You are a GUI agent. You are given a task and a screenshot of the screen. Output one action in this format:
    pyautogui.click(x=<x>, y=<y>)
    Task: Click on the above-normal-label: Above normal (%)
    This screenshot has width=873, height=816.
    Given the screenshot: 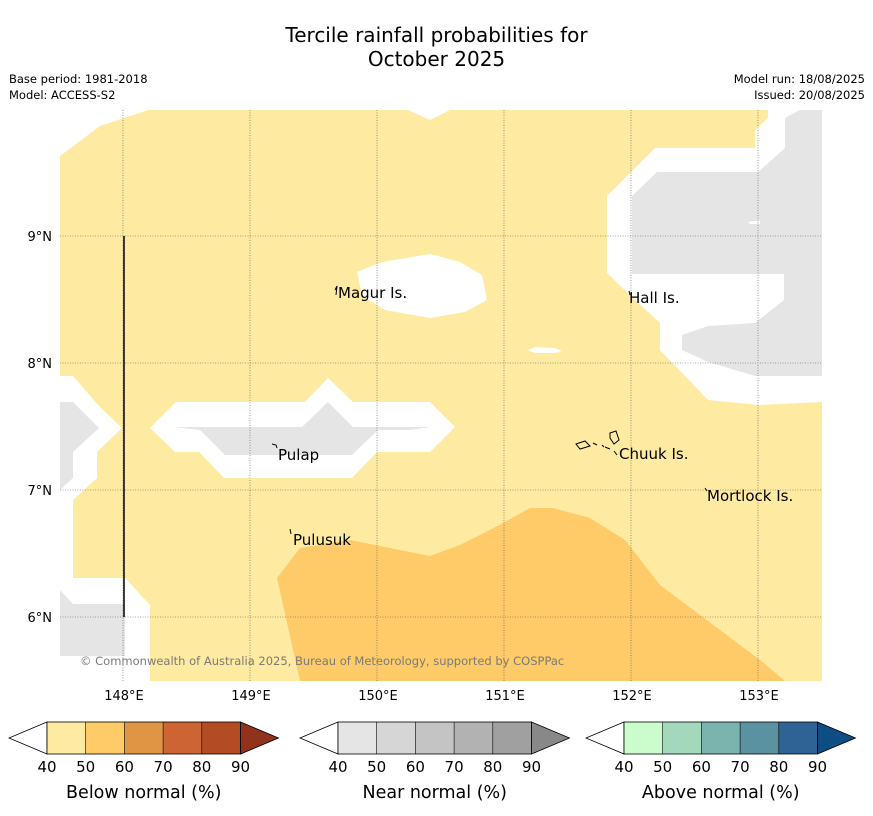 What is the action you would take?
    pyautogui.click(x=721, y=793)
    